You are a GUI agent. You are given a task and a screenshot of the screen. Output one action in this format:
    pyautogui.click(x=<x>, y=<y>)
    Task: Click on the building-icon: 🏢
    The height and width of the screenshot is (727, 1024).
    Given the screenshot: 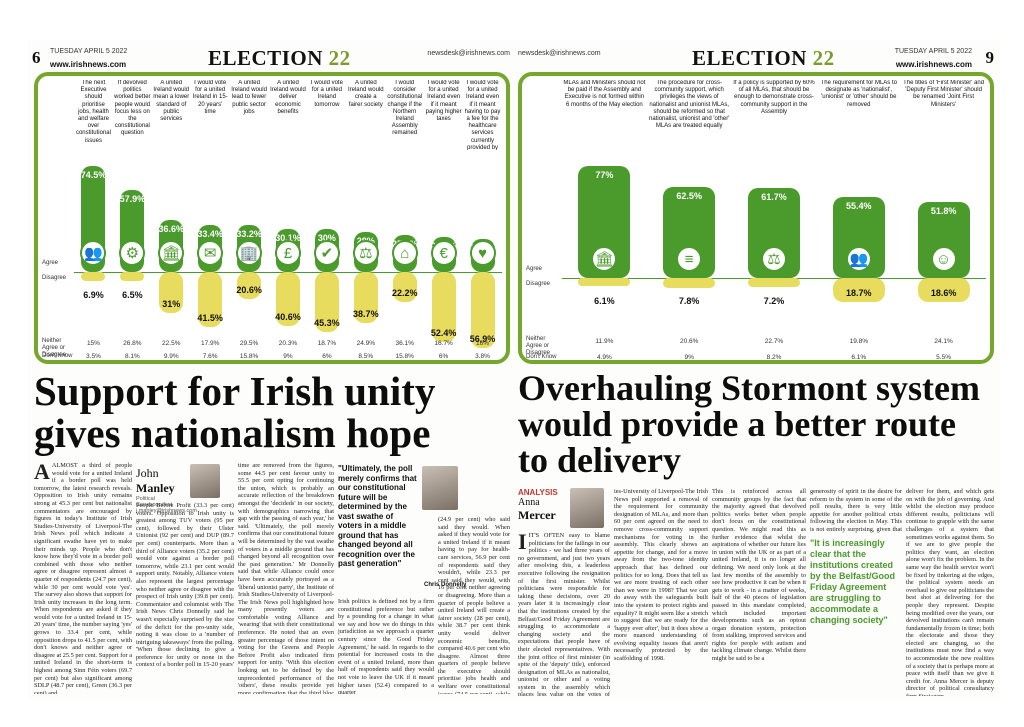 What is the action you would take?
    pyautogui.click(x=249, y=253)
    